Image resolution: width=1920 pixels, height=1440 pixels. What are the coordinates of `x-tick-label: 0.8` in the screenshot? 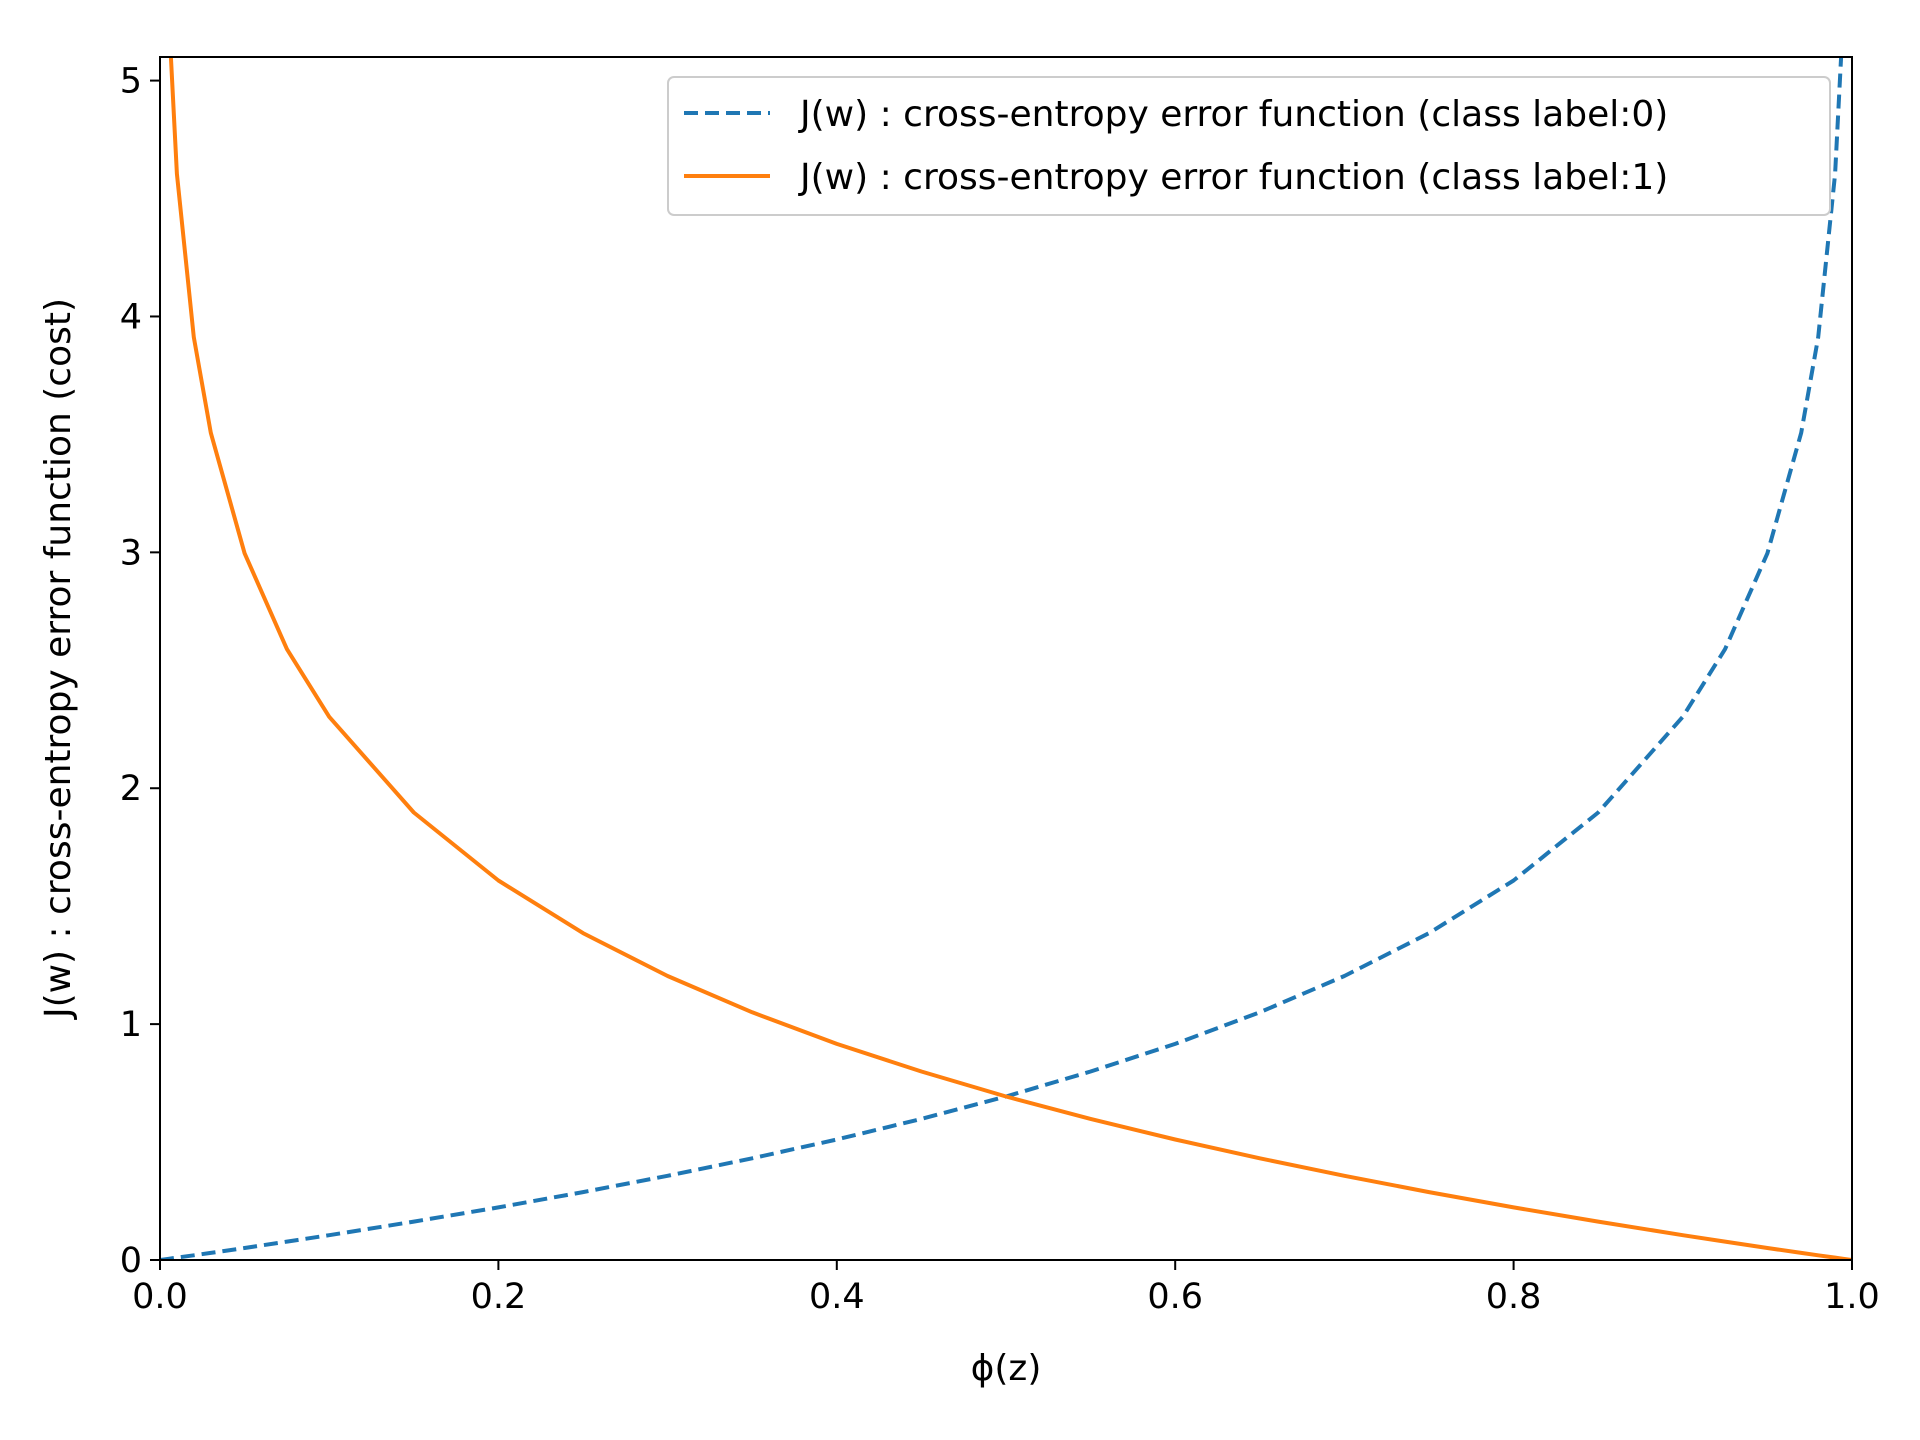 It's located at (1514, 1297).